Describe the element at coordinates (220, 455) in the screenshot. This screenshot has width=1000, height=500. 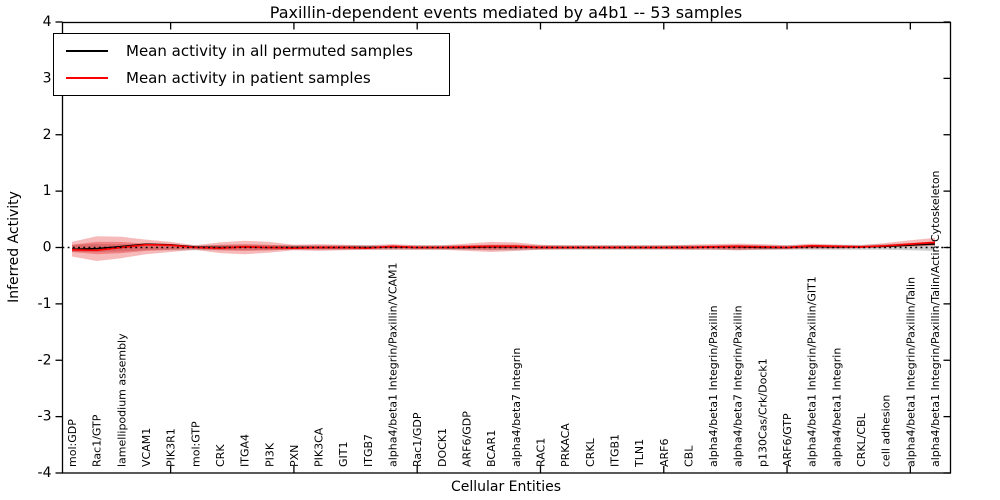
I see `x-tick-label: CRK` at that location.